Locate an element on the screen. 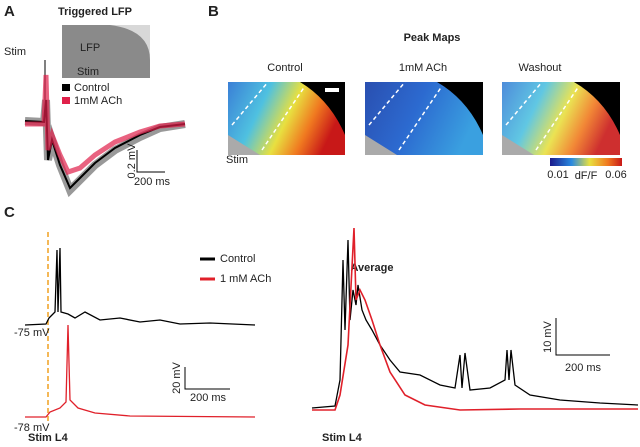  colorbar-label: 0.06 is located at coordinates (615, 175).